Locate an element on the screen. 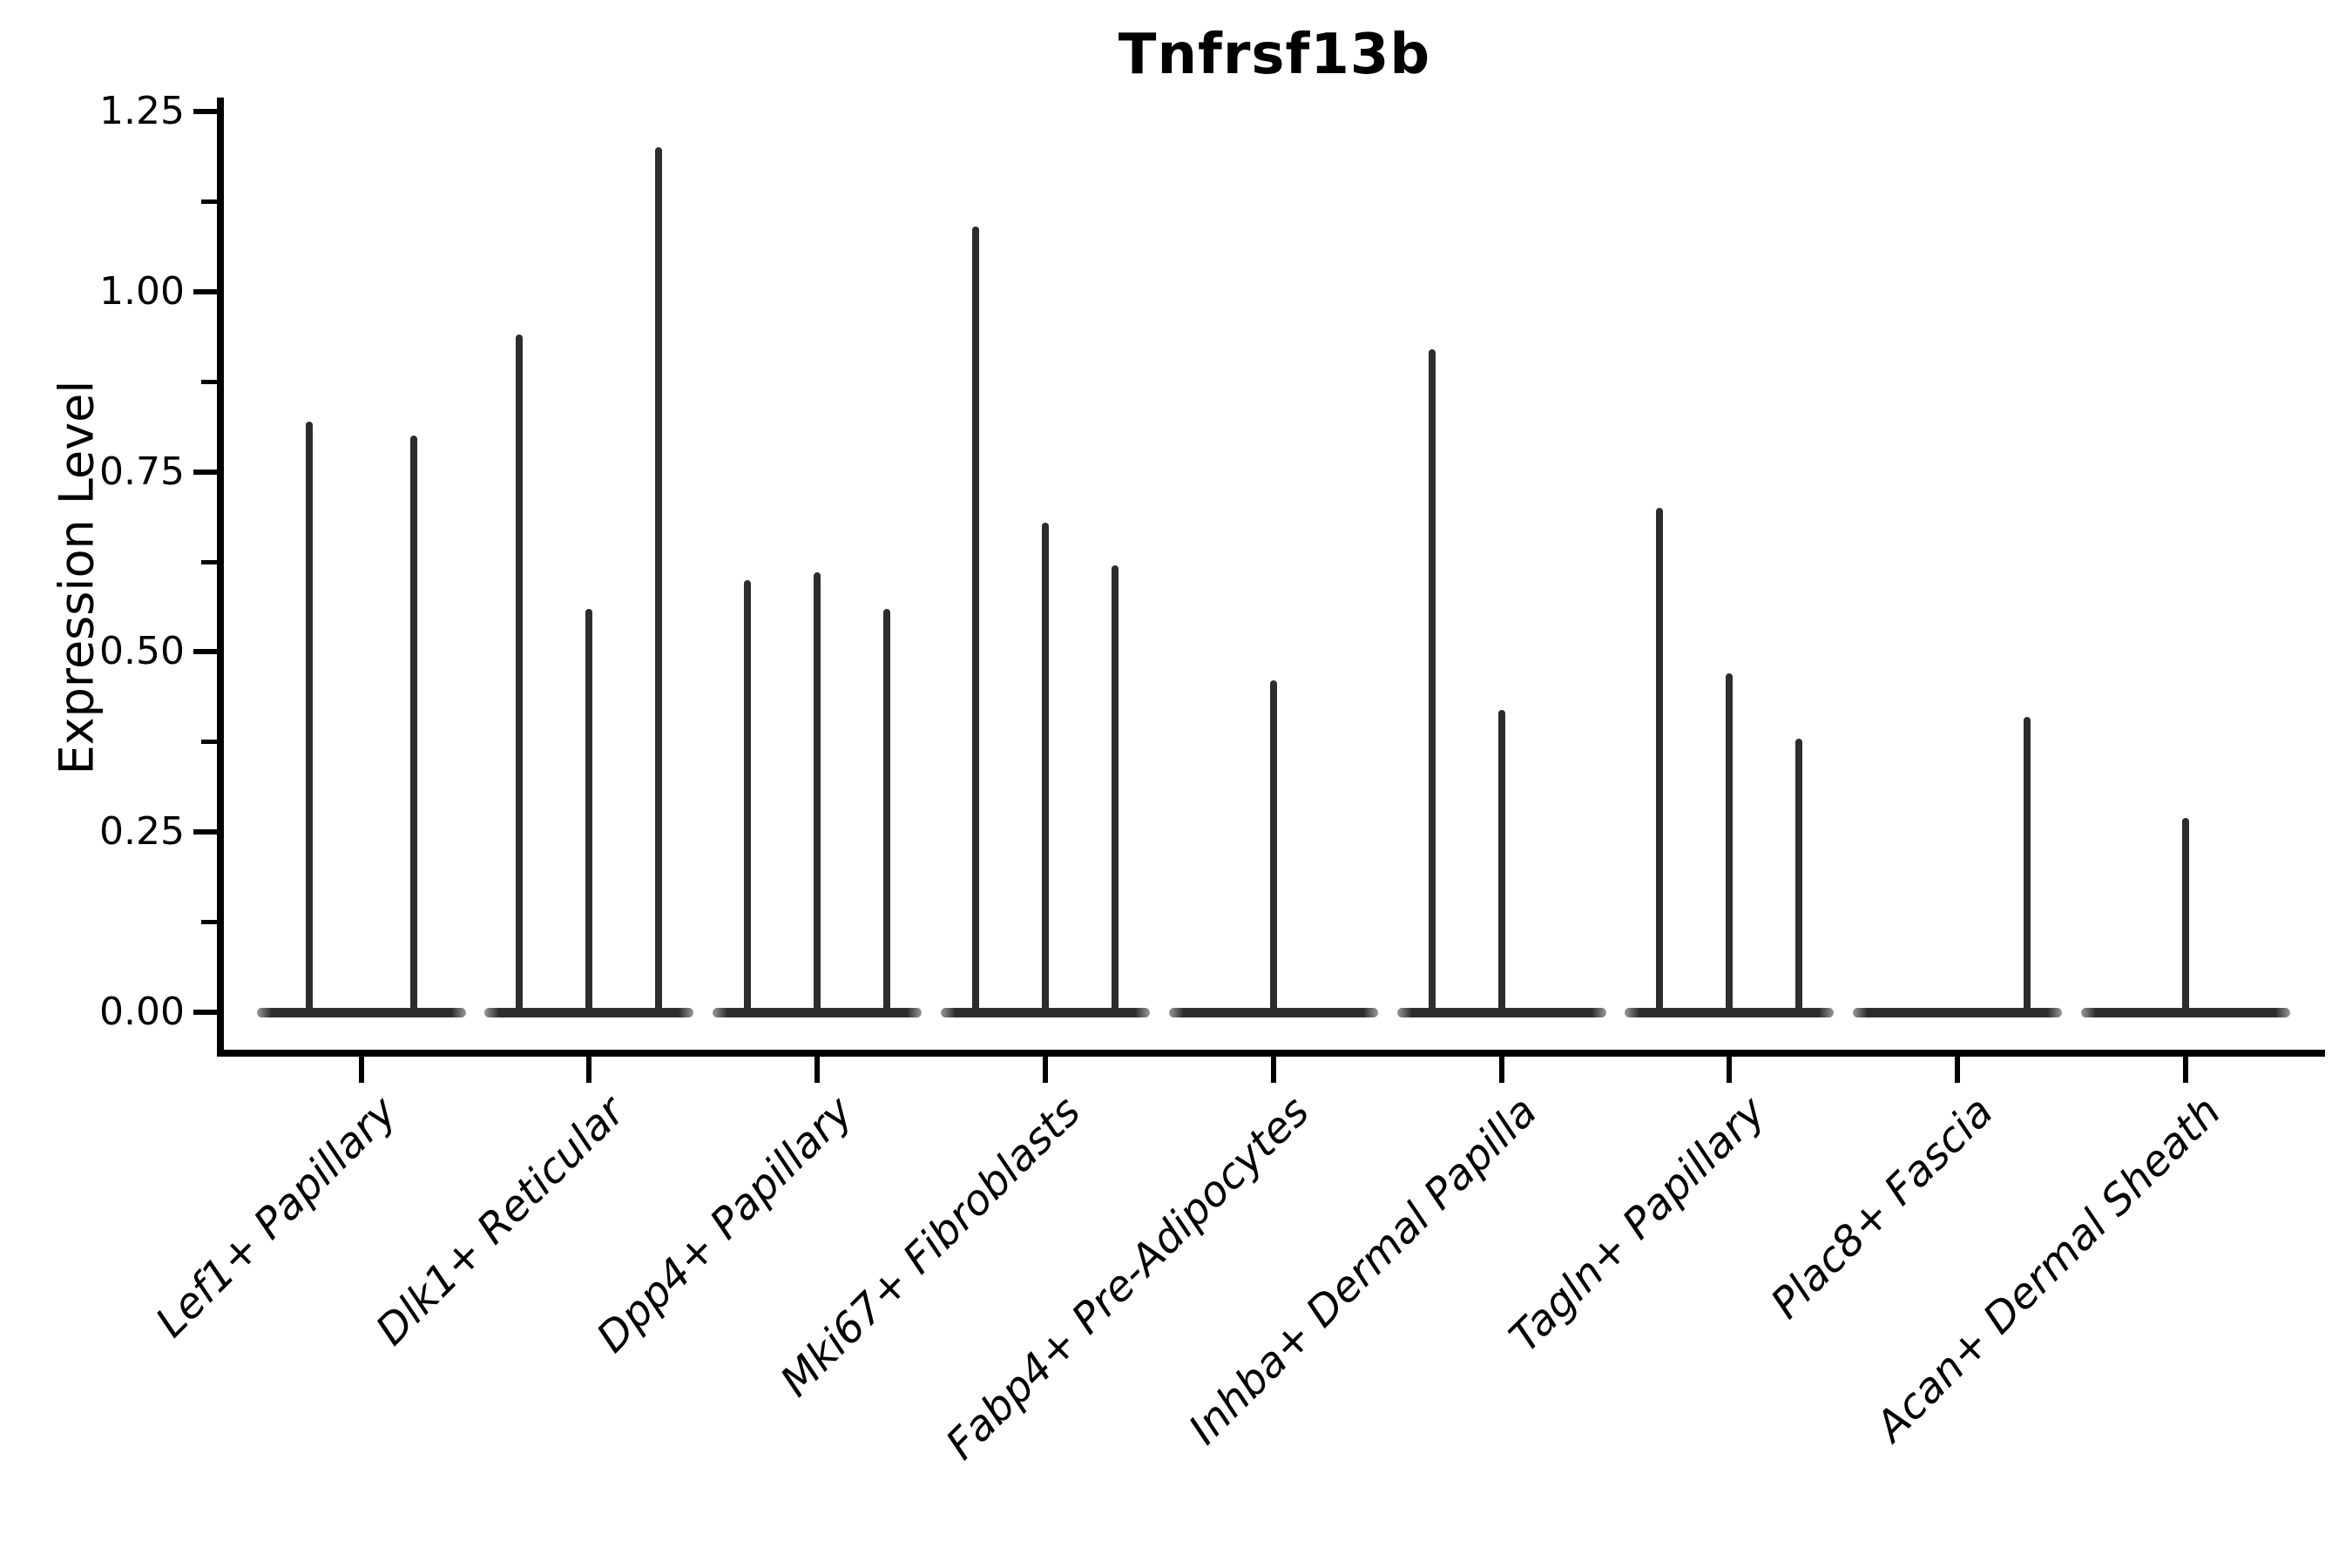 This screenshot has width=2352, height=1568. x-tick-label: Plac8+ Fascia is located at coordinates (1882, 1207).